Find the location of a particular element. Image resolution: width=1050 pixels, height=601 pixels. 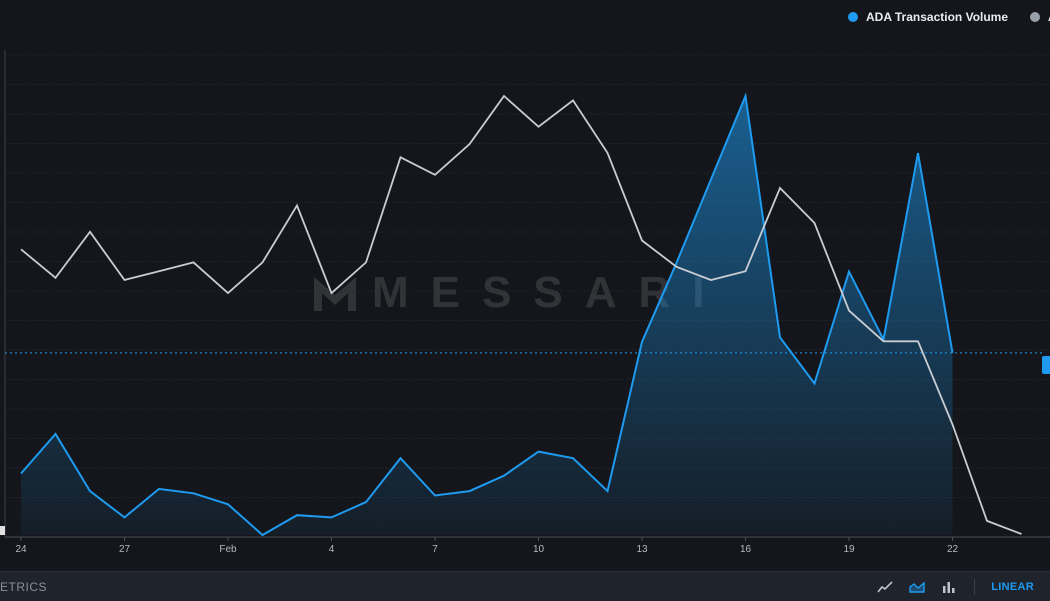

bar-chart-icon is located at coordinates (949, 587).